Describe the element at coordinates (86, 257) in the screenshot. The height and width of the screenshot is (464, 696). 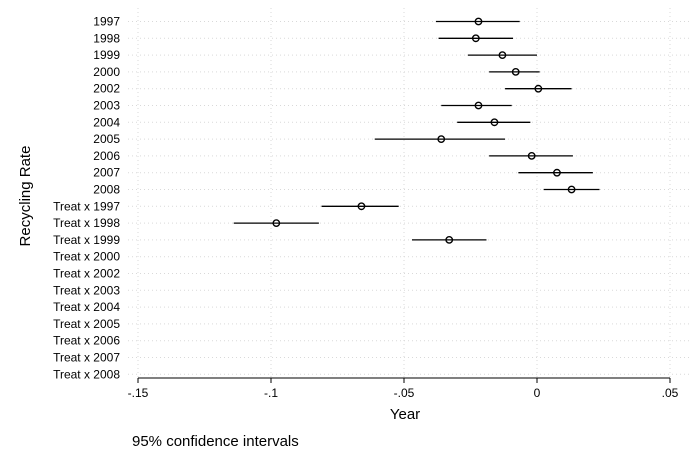
I see `y-tick-label: Treat x 2000` at that location.